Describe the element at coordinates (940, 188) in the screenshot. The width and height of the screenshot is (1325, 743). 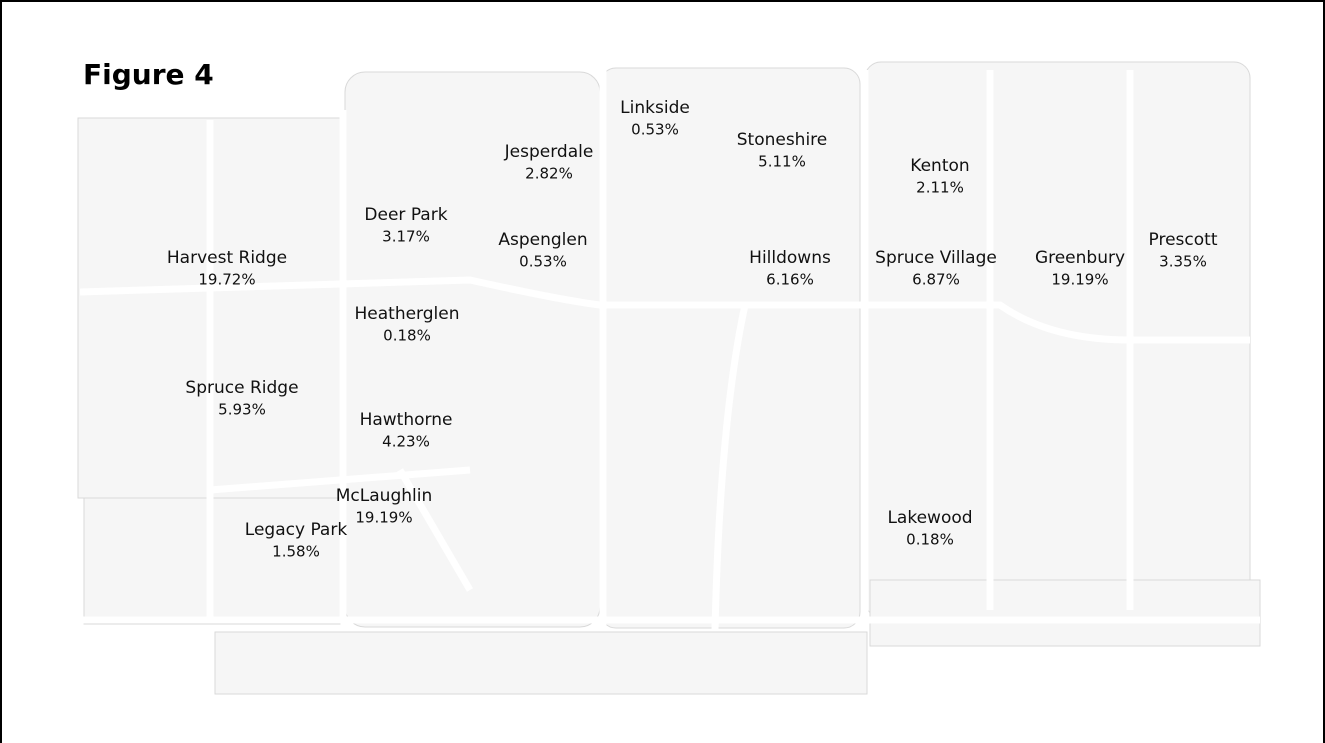
I see `neighborhood-share: 2.11%` at that location.